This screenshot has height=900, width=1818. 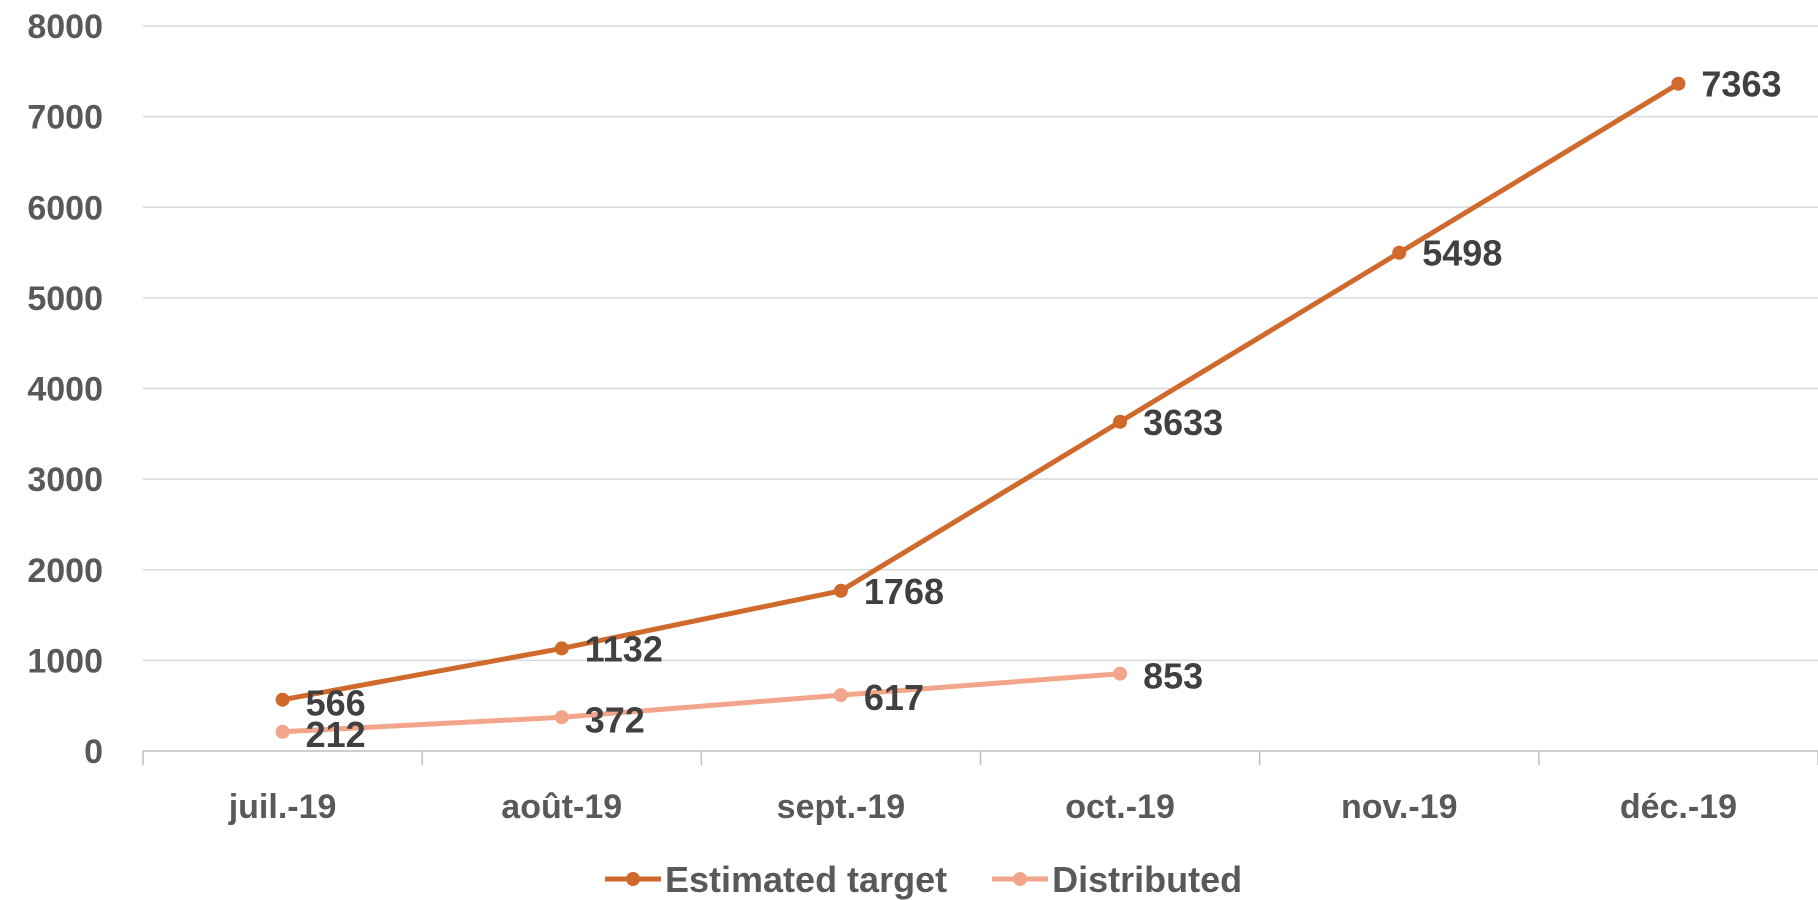 What do you see at coordinates (1147, 879) in the screenshot?
I see `legend-label: Distributed` at bounding box center [1147, 879].